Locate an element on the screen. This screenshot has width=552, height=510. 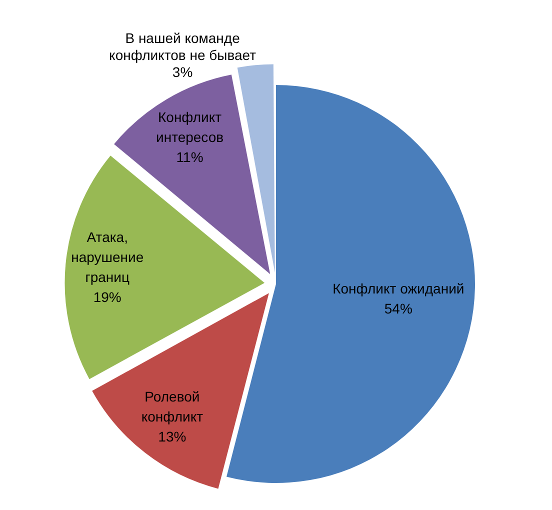
data-label: 54% is located at coordinates (398, 308).